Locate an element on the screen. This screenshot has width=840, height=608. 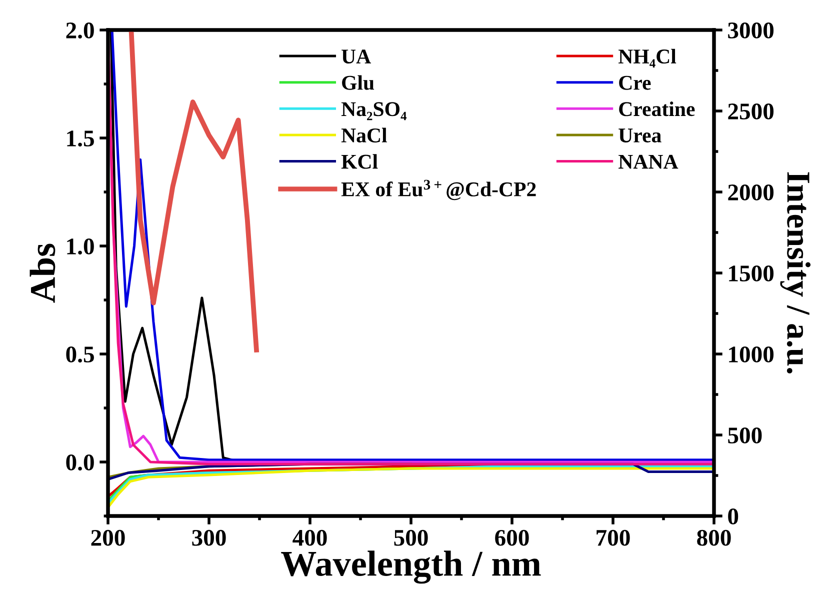
x-tick-label: 300 is located at coordinates (209, 538).